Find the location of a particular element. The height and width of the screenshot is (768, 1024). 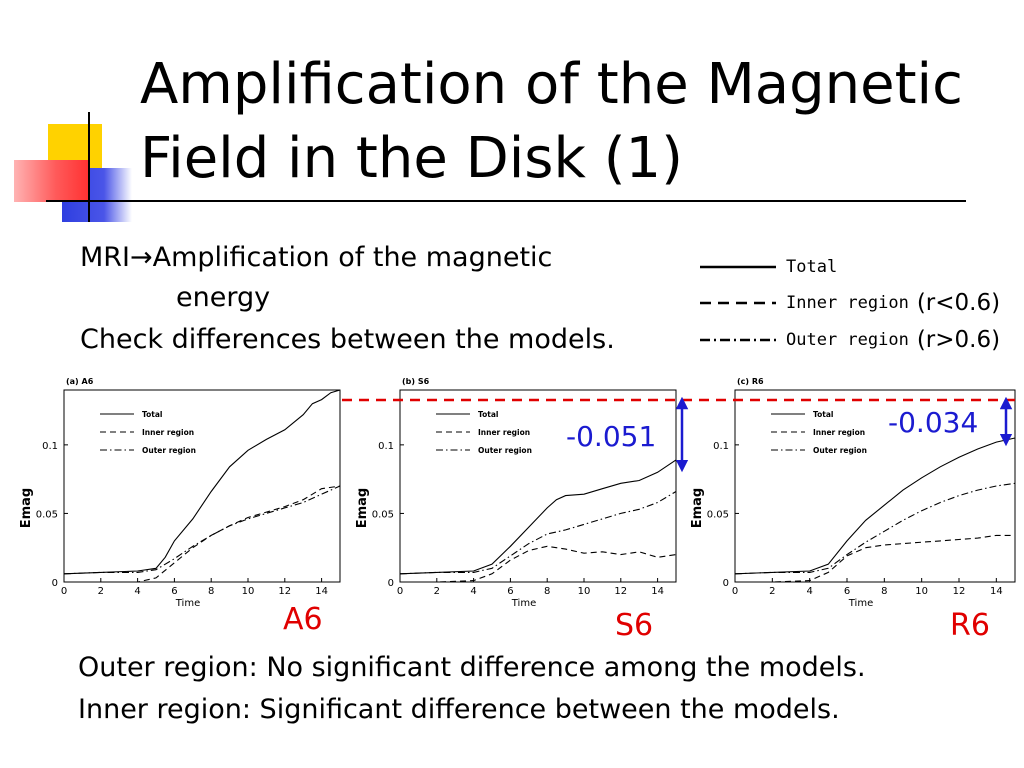

legend-swatch-dashed is located at coordinates (738, 303).